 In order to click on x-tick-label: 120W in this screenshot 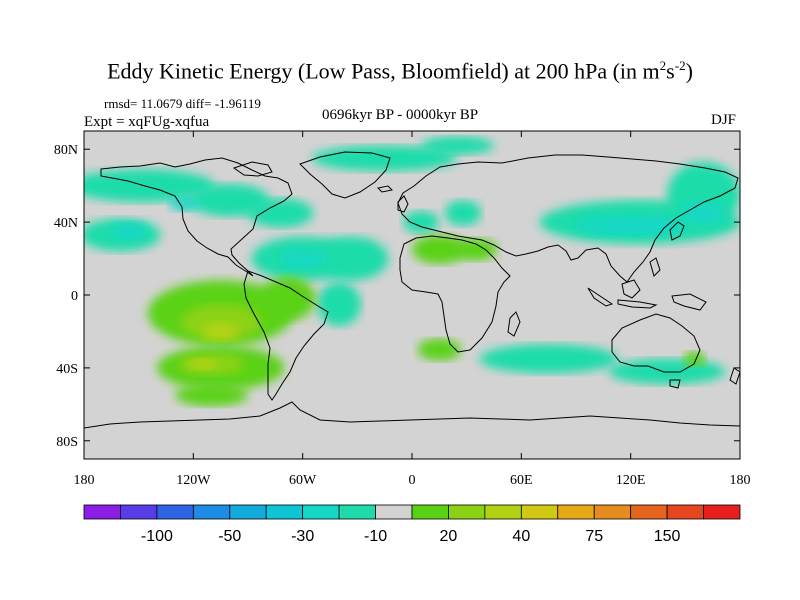, I will do `click(193, 480)`.